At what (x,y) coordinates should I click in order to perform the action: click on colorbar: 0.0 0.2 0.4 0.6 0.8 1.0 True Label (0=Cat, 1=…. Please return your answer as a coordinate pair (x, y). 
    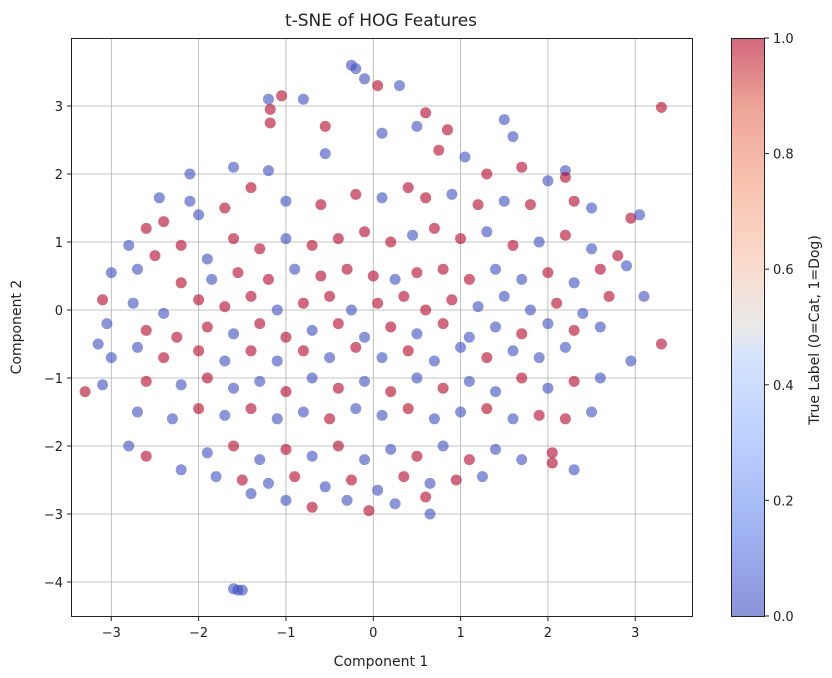
    Looking at the image, I should click on (777, 328).